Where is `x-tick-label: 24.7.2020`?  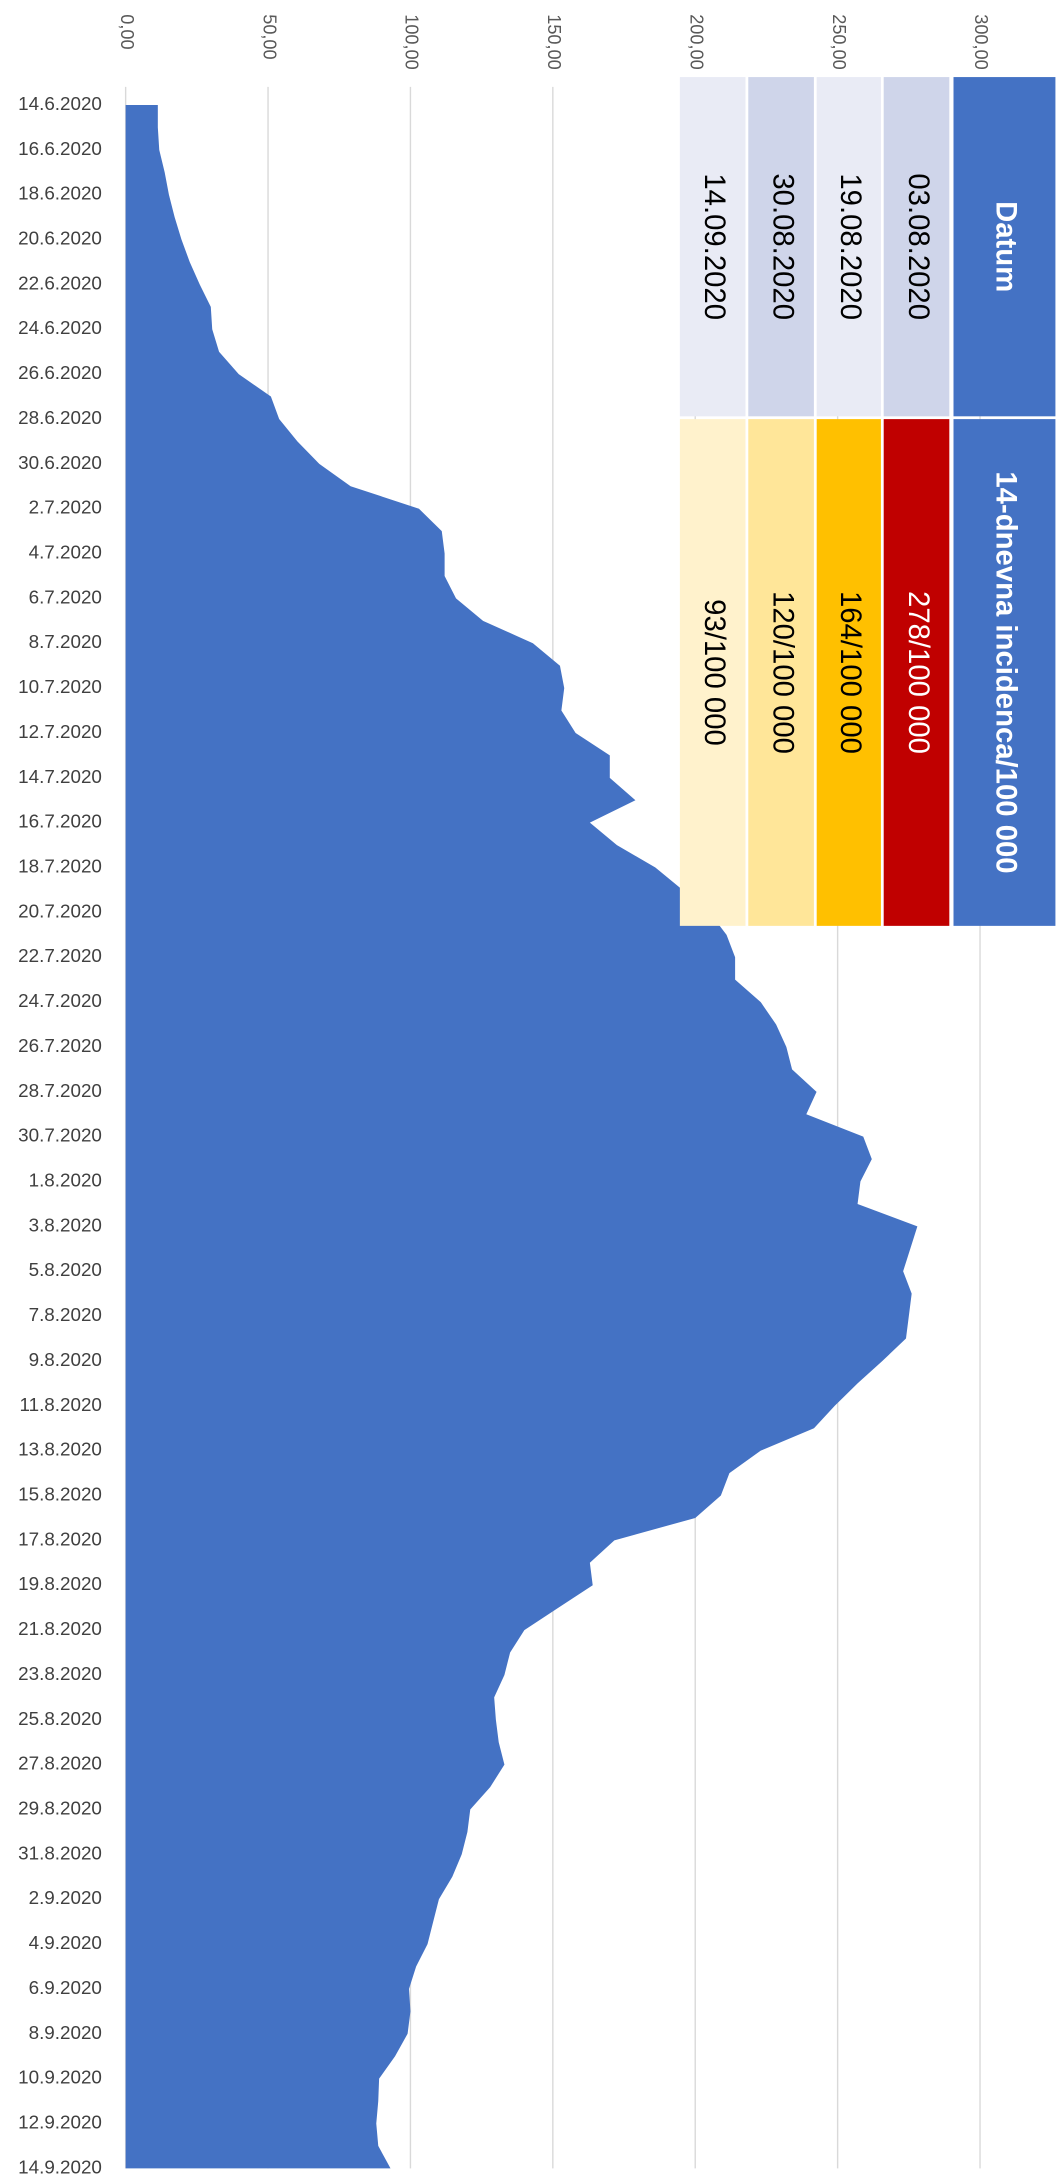
x-tick-label: 24.7.2020 is located at coordinates (60, 1000).